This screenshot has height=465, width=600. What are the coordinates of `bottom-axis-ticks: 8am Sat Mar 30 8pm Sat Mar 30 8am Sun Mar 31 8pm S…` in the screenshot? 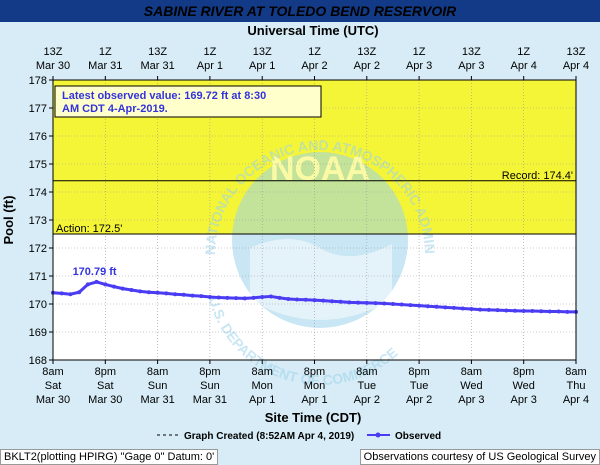 It's located at (312, 383).